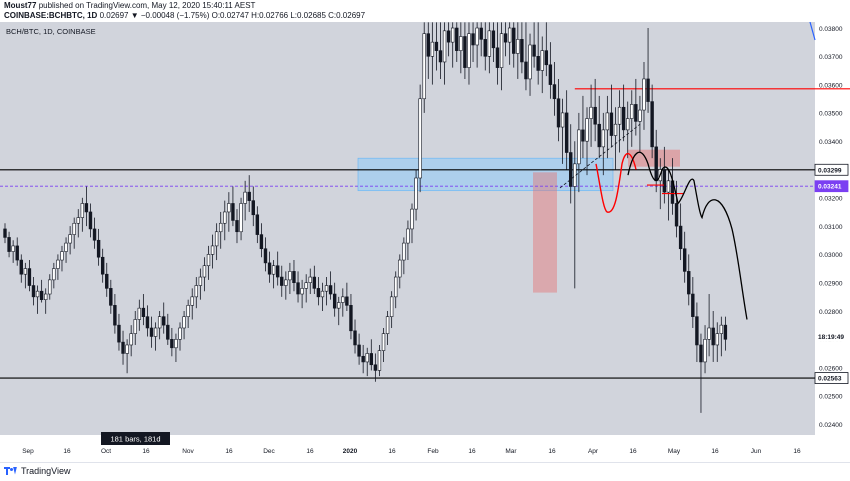 This screenshot has height=481, width=850. I want to click on x-tick-label: Sep, so click(28, 451).